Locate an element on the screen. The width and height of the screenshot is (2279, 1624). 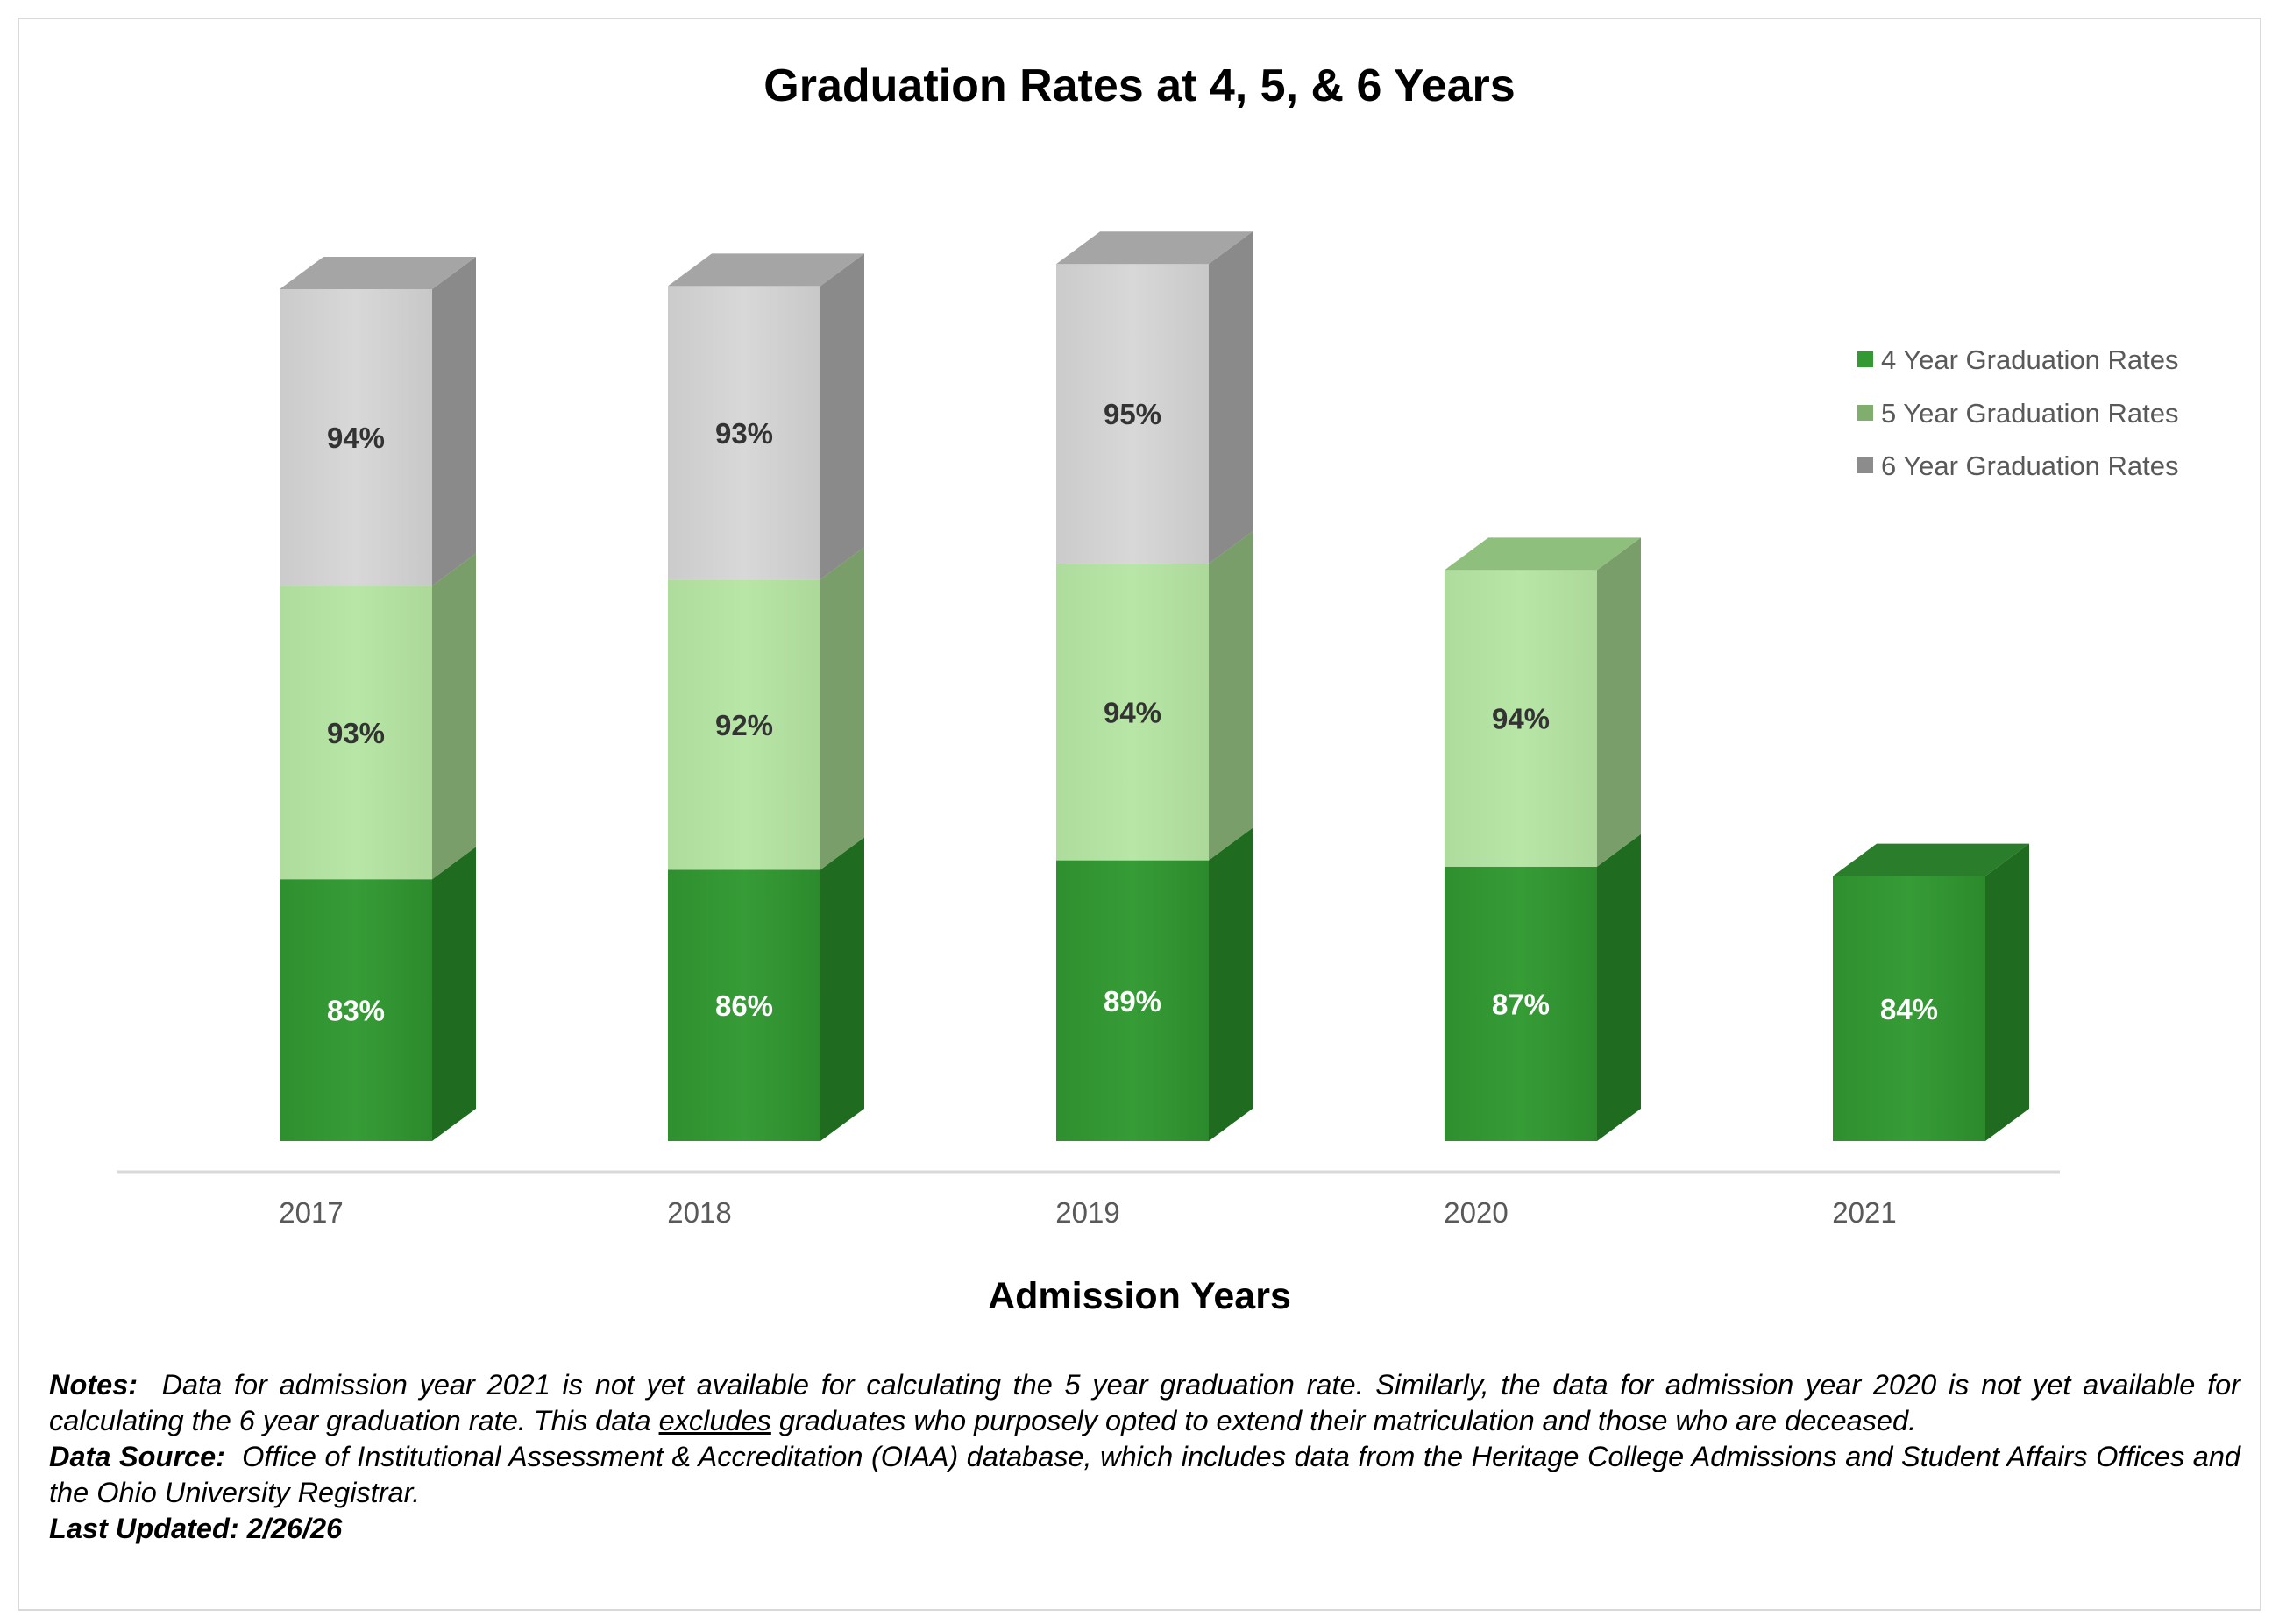
notes-emphasis: excludes is located at coordinates (714, 1420).